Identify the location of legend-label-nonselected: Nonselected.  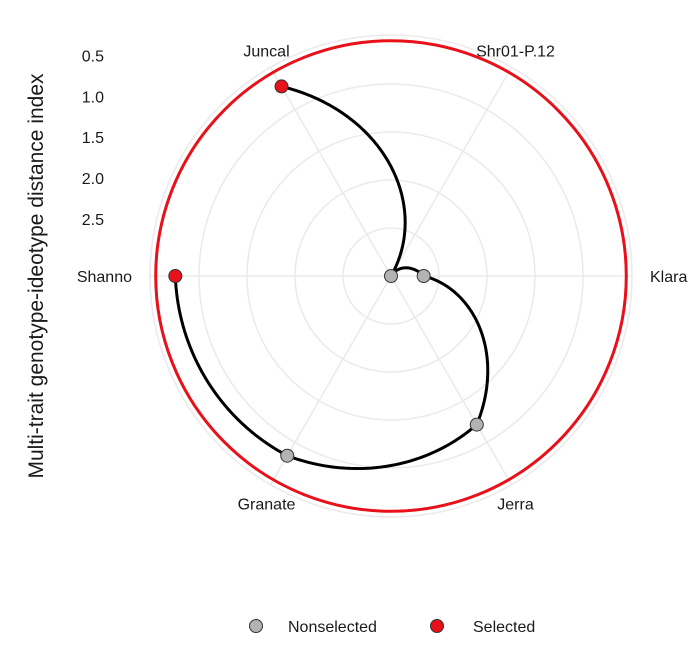
(332, 627).